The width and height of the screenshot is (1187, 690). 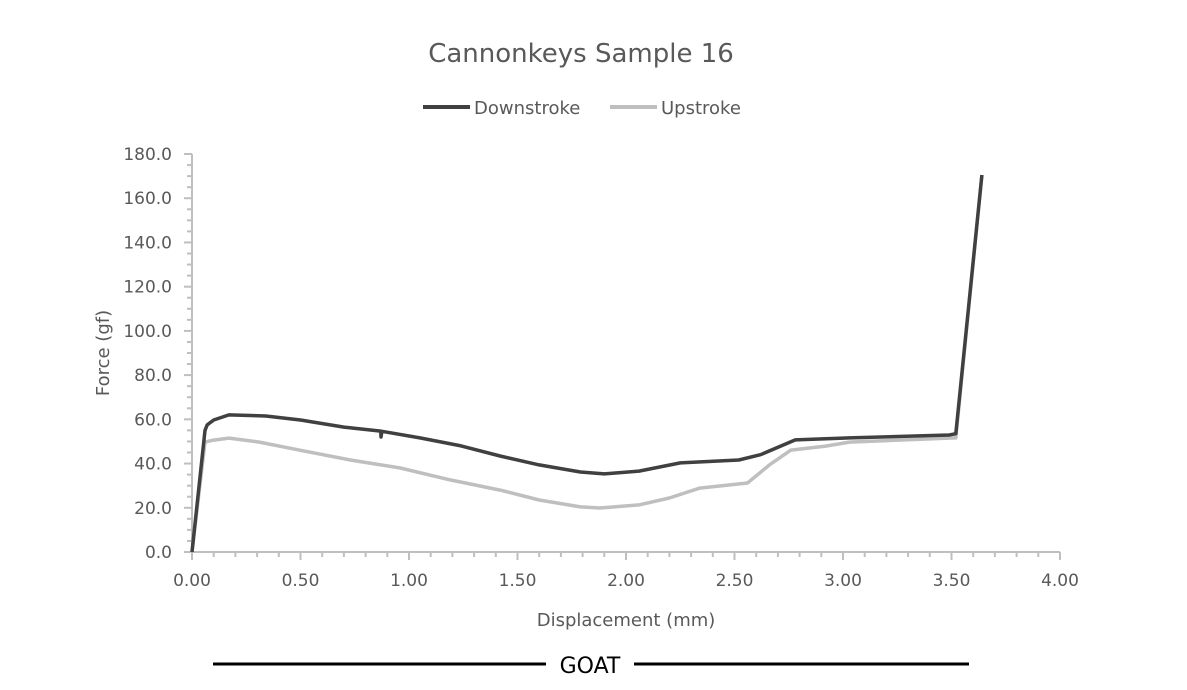 What do you see at coordinates (147, 288) in the screenshot?
I see `y-tick-label: 120.0` at bounding box center [147, 288].